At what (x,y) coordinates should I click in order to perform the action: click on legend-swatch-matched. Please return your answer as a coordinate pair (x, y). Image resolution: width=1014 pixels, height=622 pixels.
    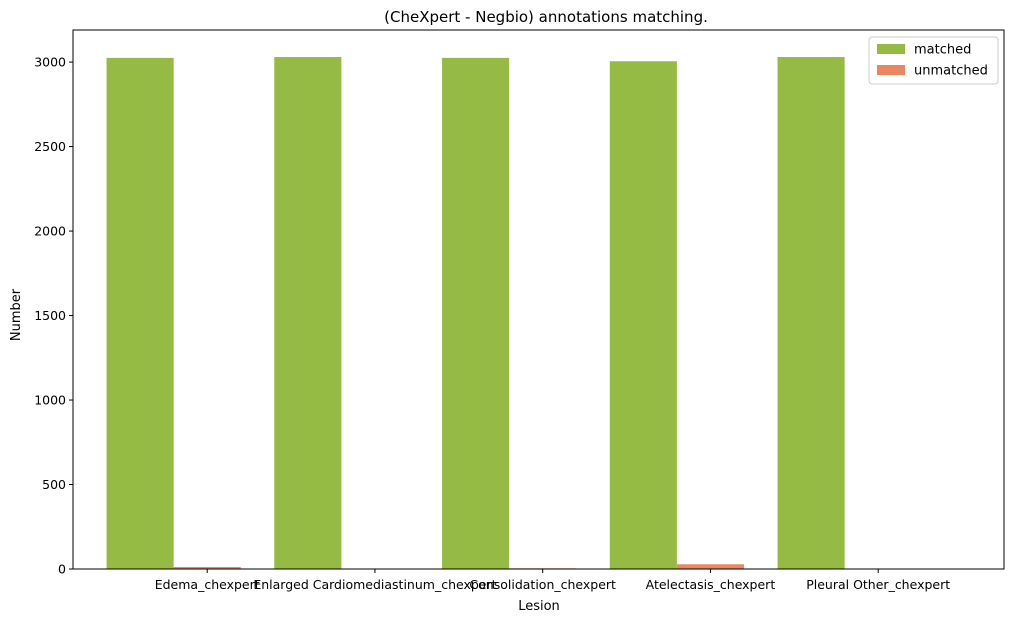
    Looking at the image, I should click on (891, 49).